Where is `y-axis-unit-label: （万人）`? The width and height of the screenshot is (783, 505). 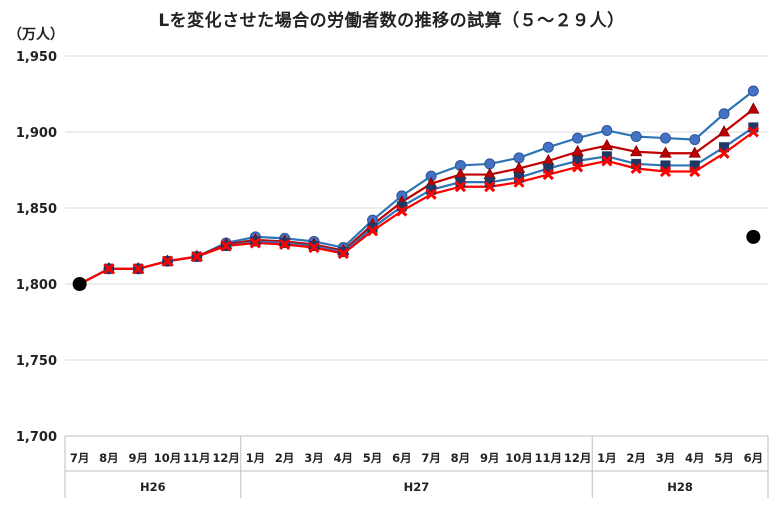
y-axis-unit-label: （万人） is located at coordinates (36, 35).